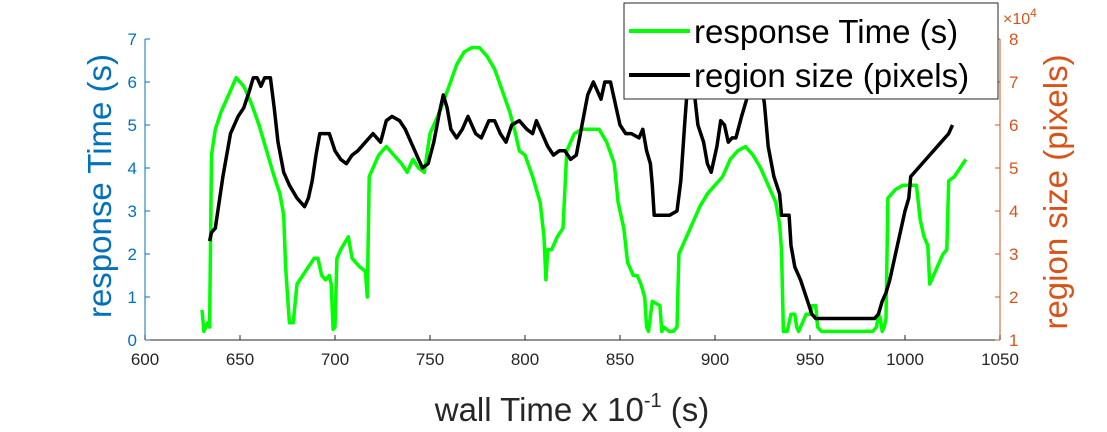  Describe the element at coordinates (1013, 211) in the screenshot. I see `y-right-tick-label: 4` at that location.